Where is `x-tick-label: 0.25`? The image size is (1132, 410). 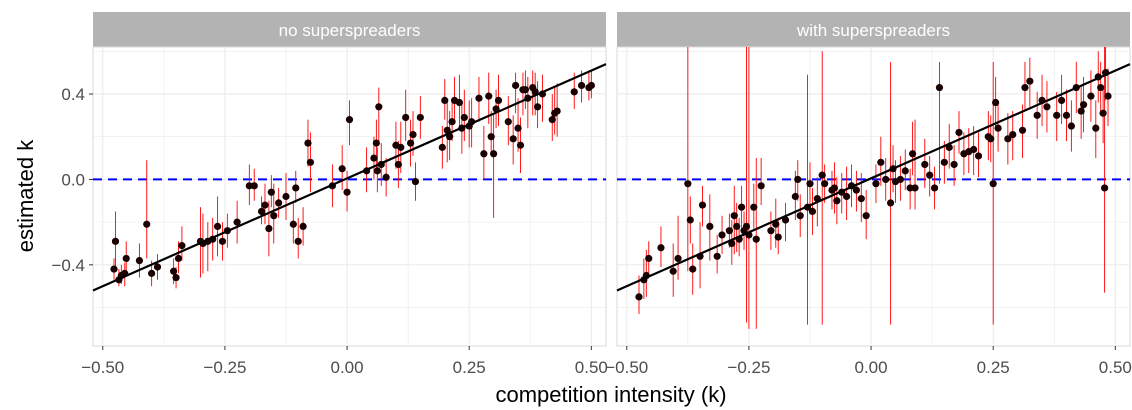 x-tick-label: 0.25 is located at coordinates (469, 367).